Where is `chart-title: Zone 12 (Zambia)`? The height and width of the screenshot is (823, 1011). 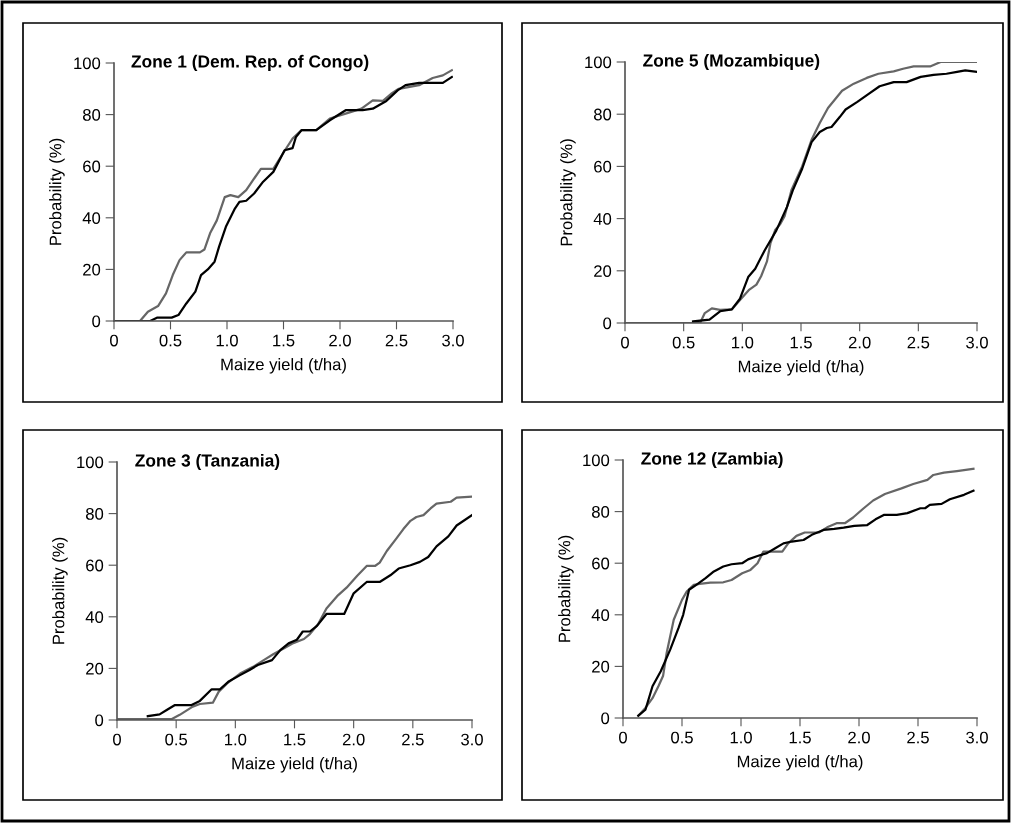 chart-title: Zone 12 (Zambia) is located at coordinates (712, 460).